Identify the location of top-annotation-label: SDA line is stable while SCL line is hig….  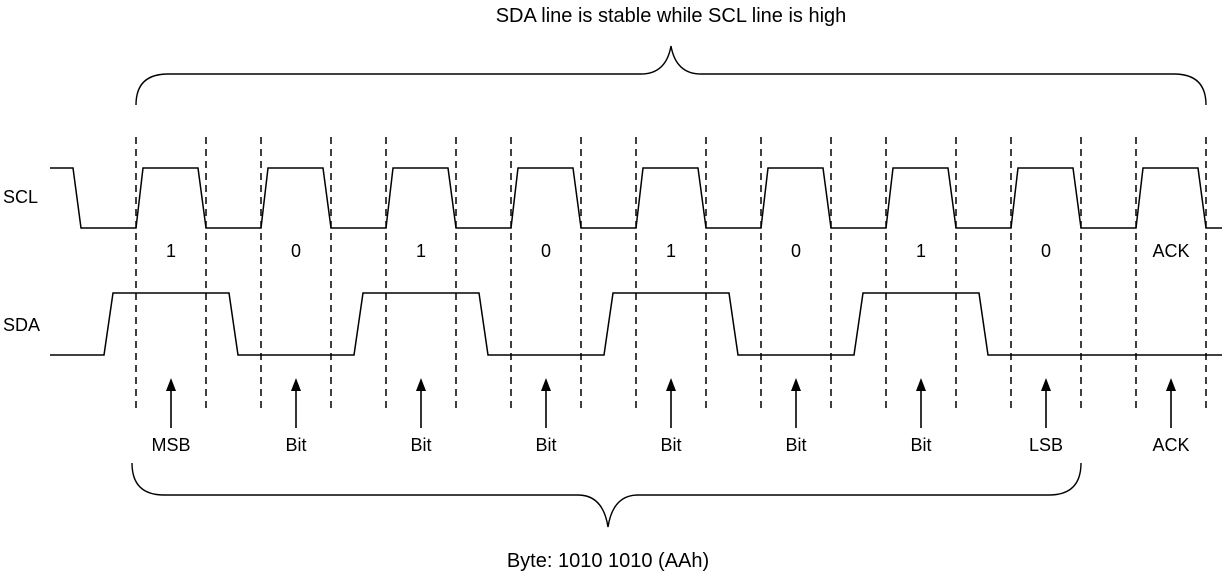
(671, 16).